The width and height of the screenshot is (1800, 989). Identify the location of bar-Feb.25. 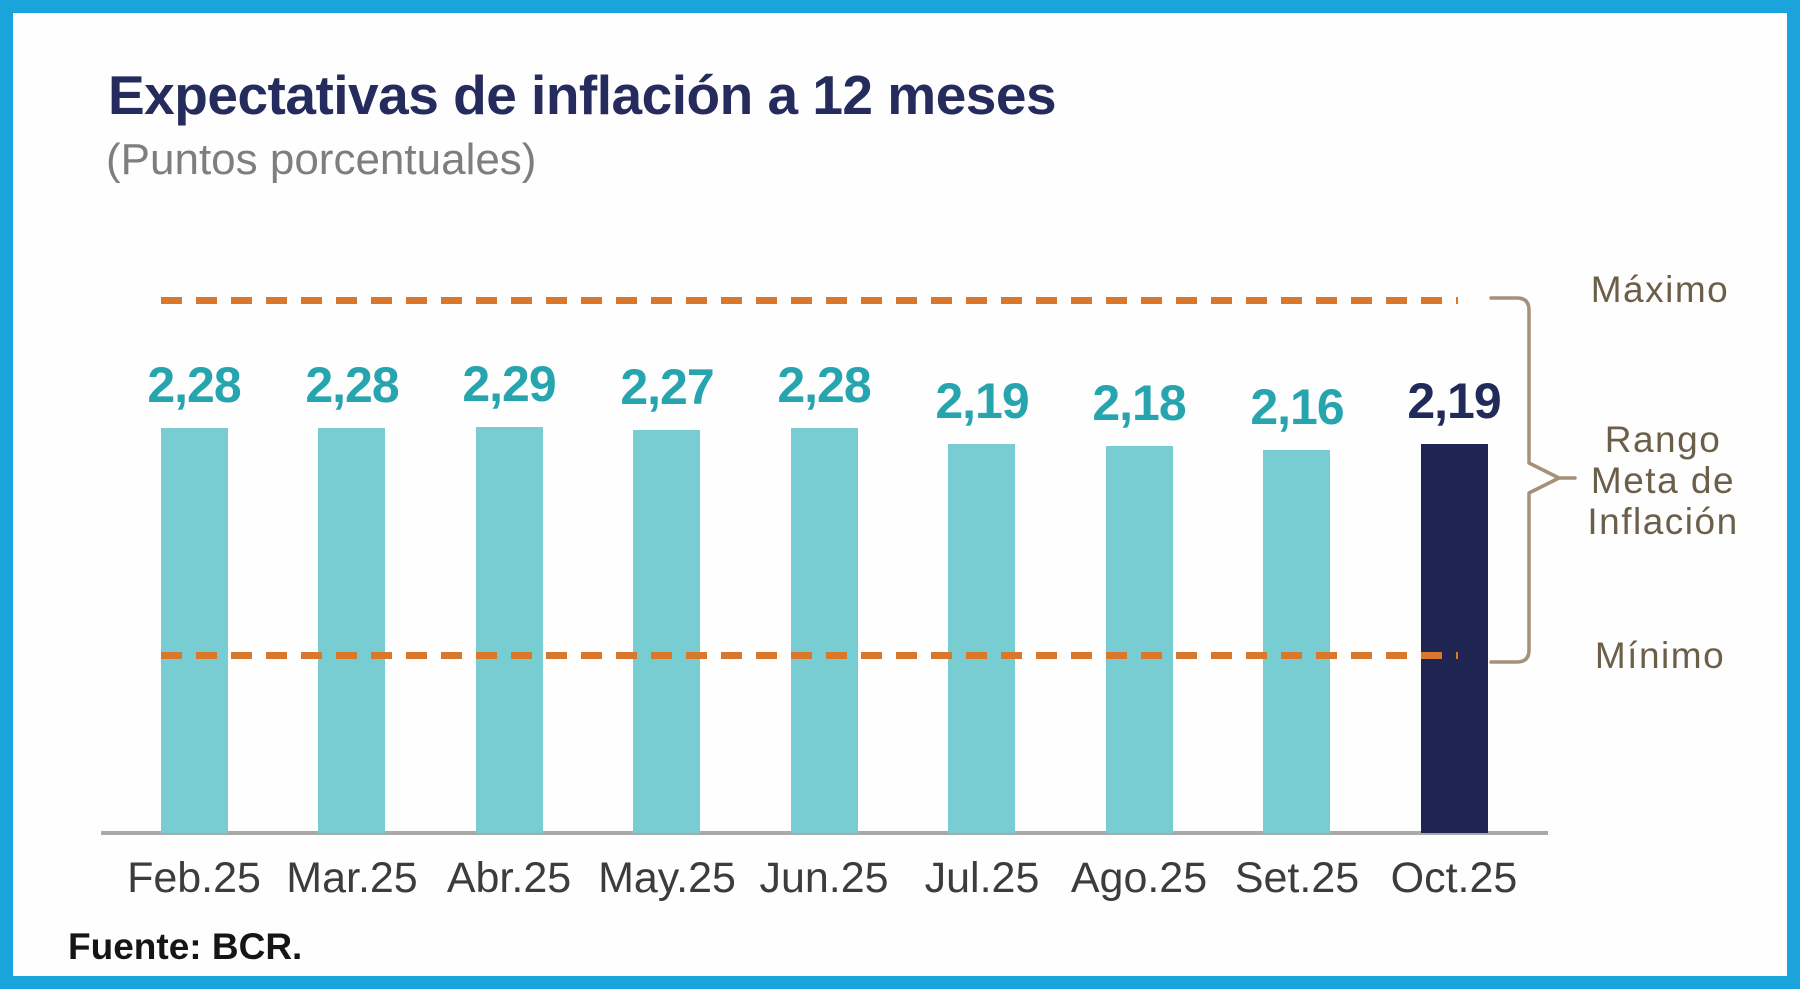
(194, 630).